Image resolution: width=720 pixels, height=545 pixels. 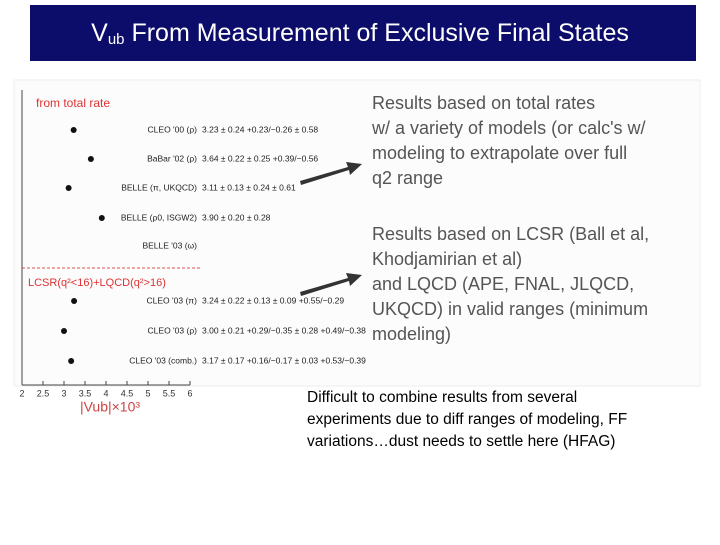 I want to click on x-tick-label: 4, so click(x=105, y=393).